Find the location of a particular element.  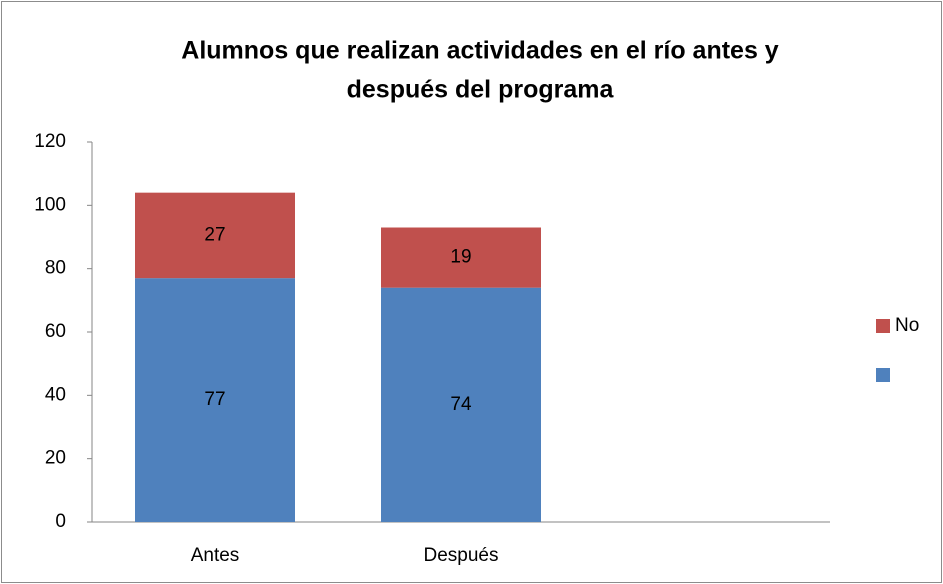

data-label: 77 is located at coordinates (214, 399).